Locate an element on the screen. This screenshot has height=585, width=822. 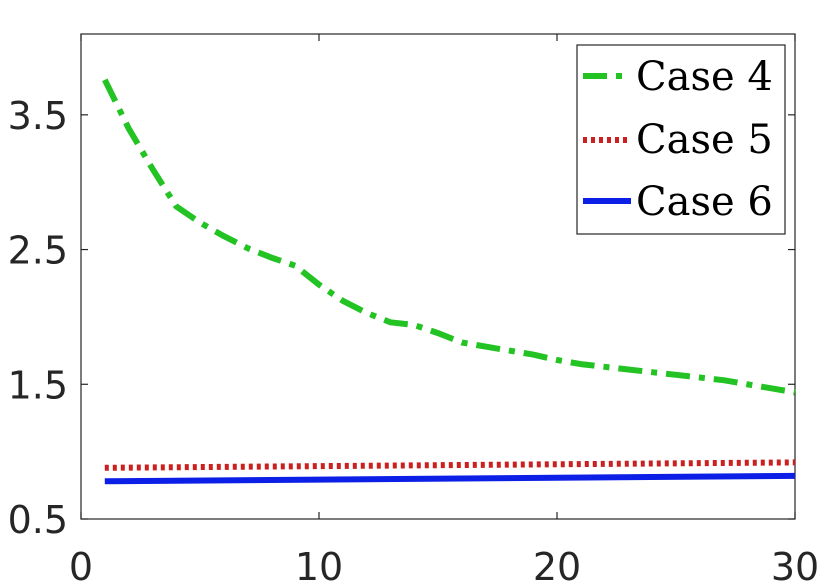
legend-label-case-6: Case 6 is located at coordinates (704, 202).